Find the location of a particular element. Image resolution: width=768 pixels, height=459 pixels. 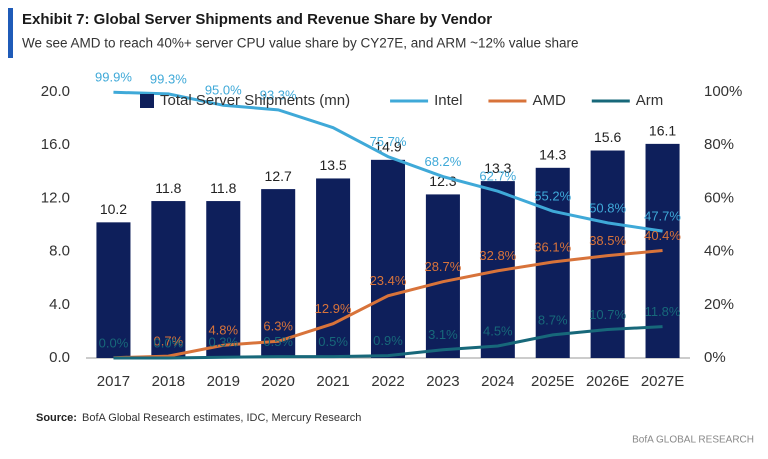

line-value-label: 0.7% is located at coordinates (169, 341).